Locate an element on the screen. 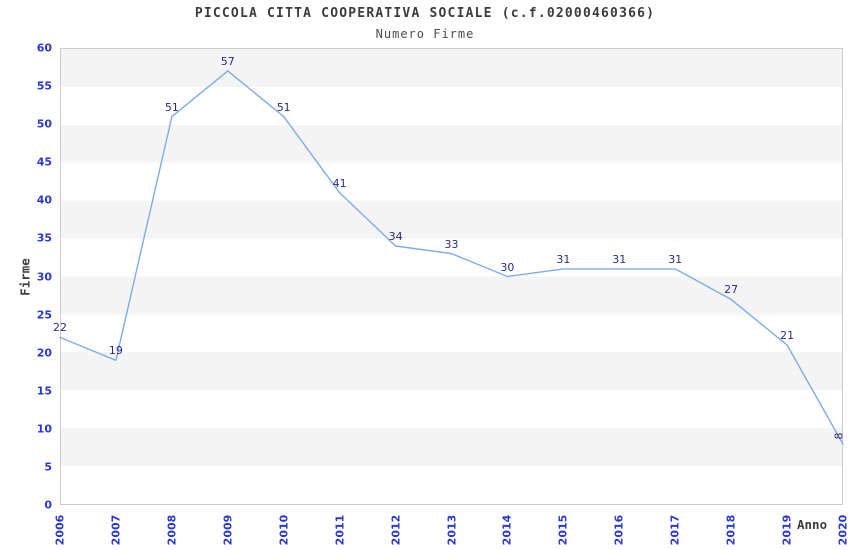 This screenshot has height=550, width=850. x-tick-label: 2012 is located at coordinates (396, 530).